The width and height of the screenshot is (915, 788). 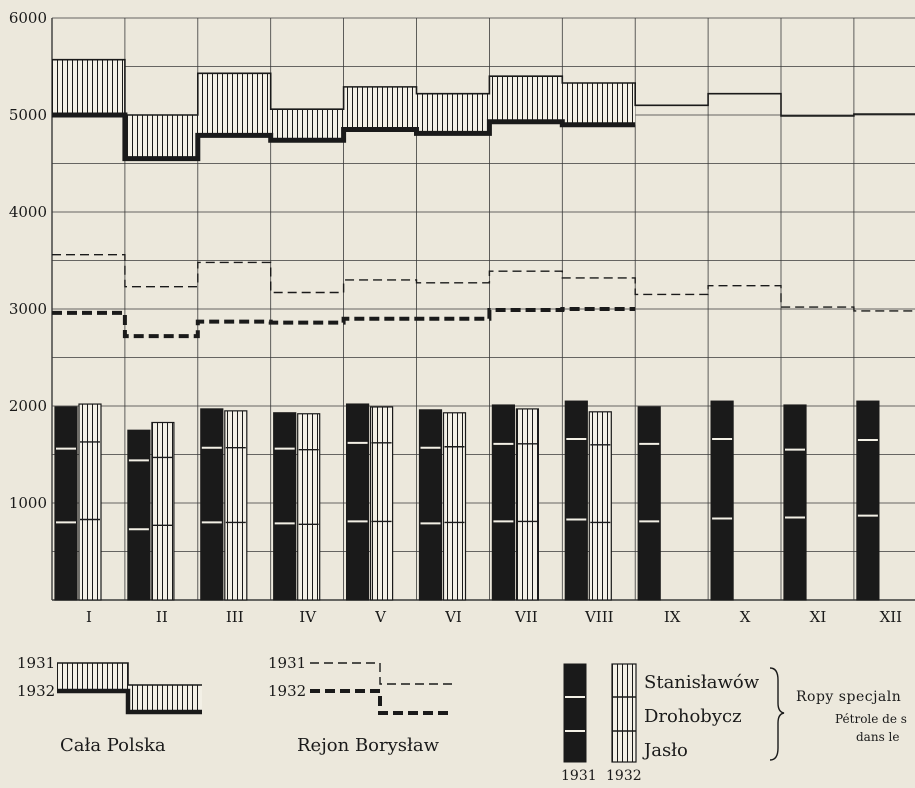 What do you see at coordinates (453, 617) in the screenshot?
I see `x-tick-label: VI` at bounding box center [453, 617].